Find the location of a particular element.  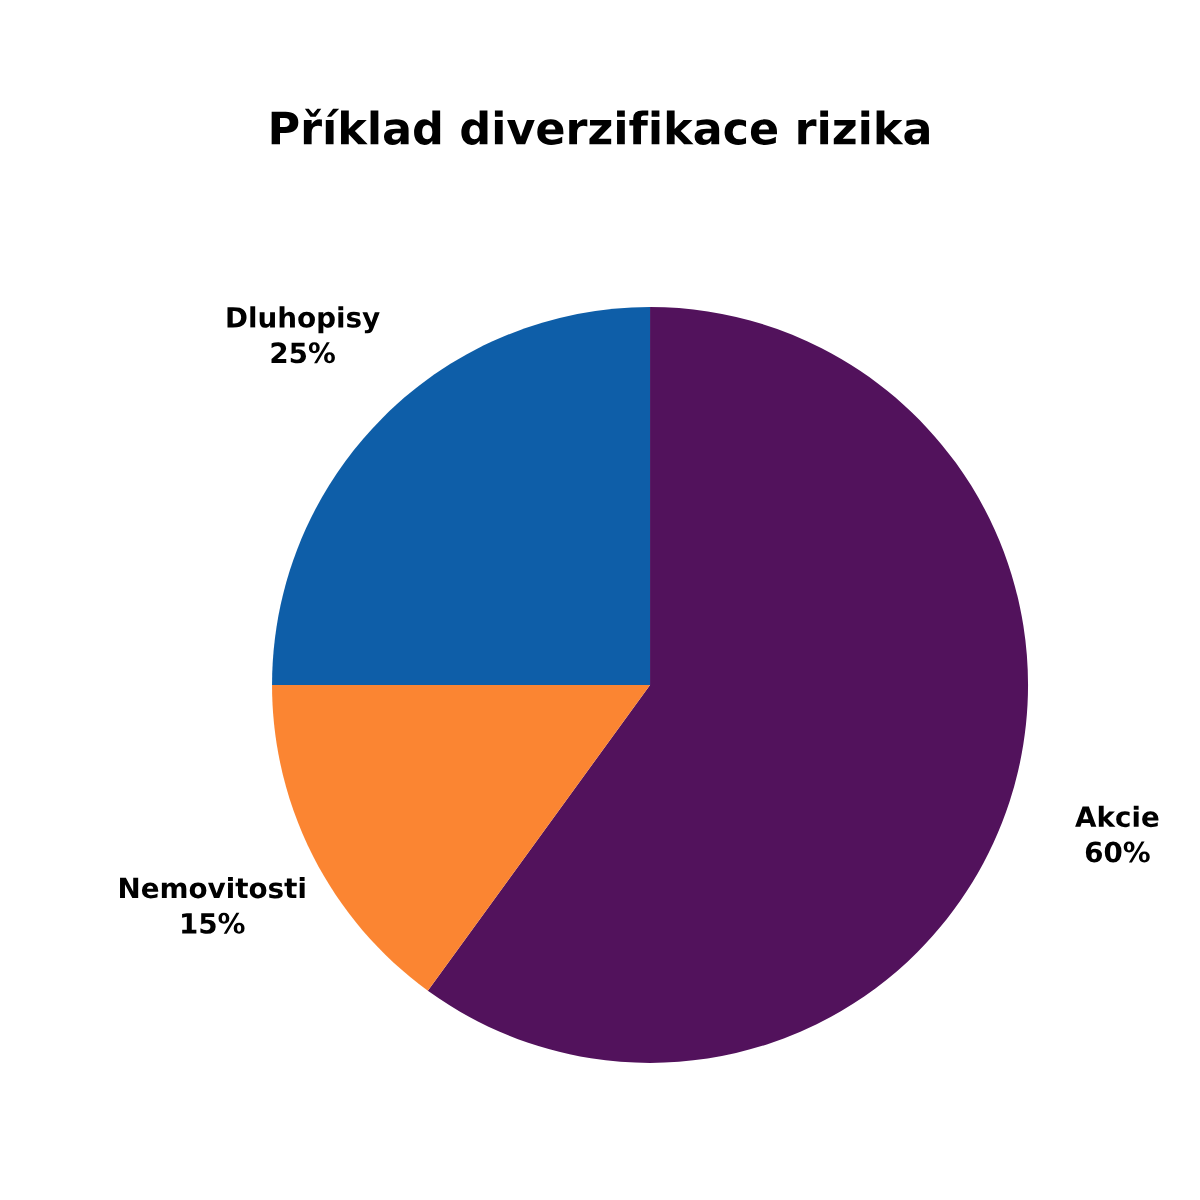

data-label: 15% is located at coordinates (213, 923).